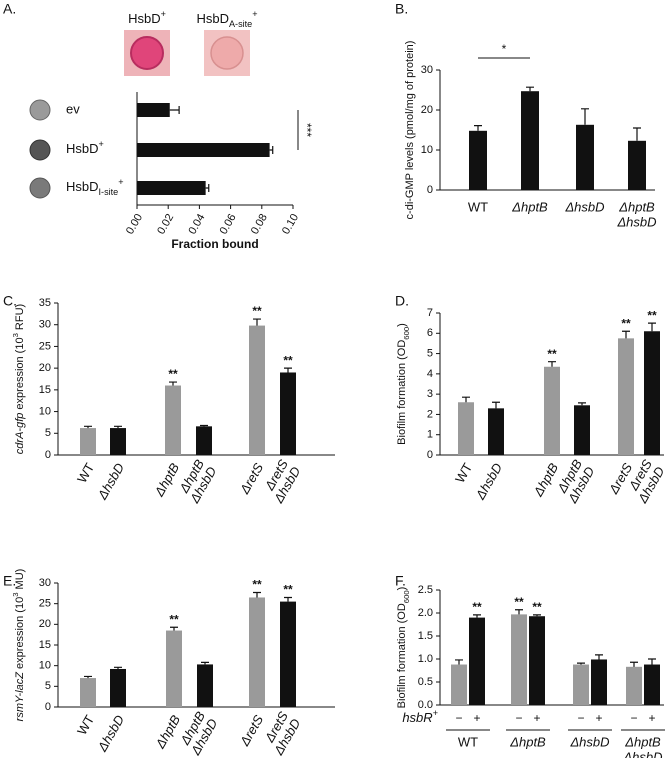 Image resolution: width=668 pixels, height=758 pixels. I want to click on category-line: ΔhptB, so click(545, 479).